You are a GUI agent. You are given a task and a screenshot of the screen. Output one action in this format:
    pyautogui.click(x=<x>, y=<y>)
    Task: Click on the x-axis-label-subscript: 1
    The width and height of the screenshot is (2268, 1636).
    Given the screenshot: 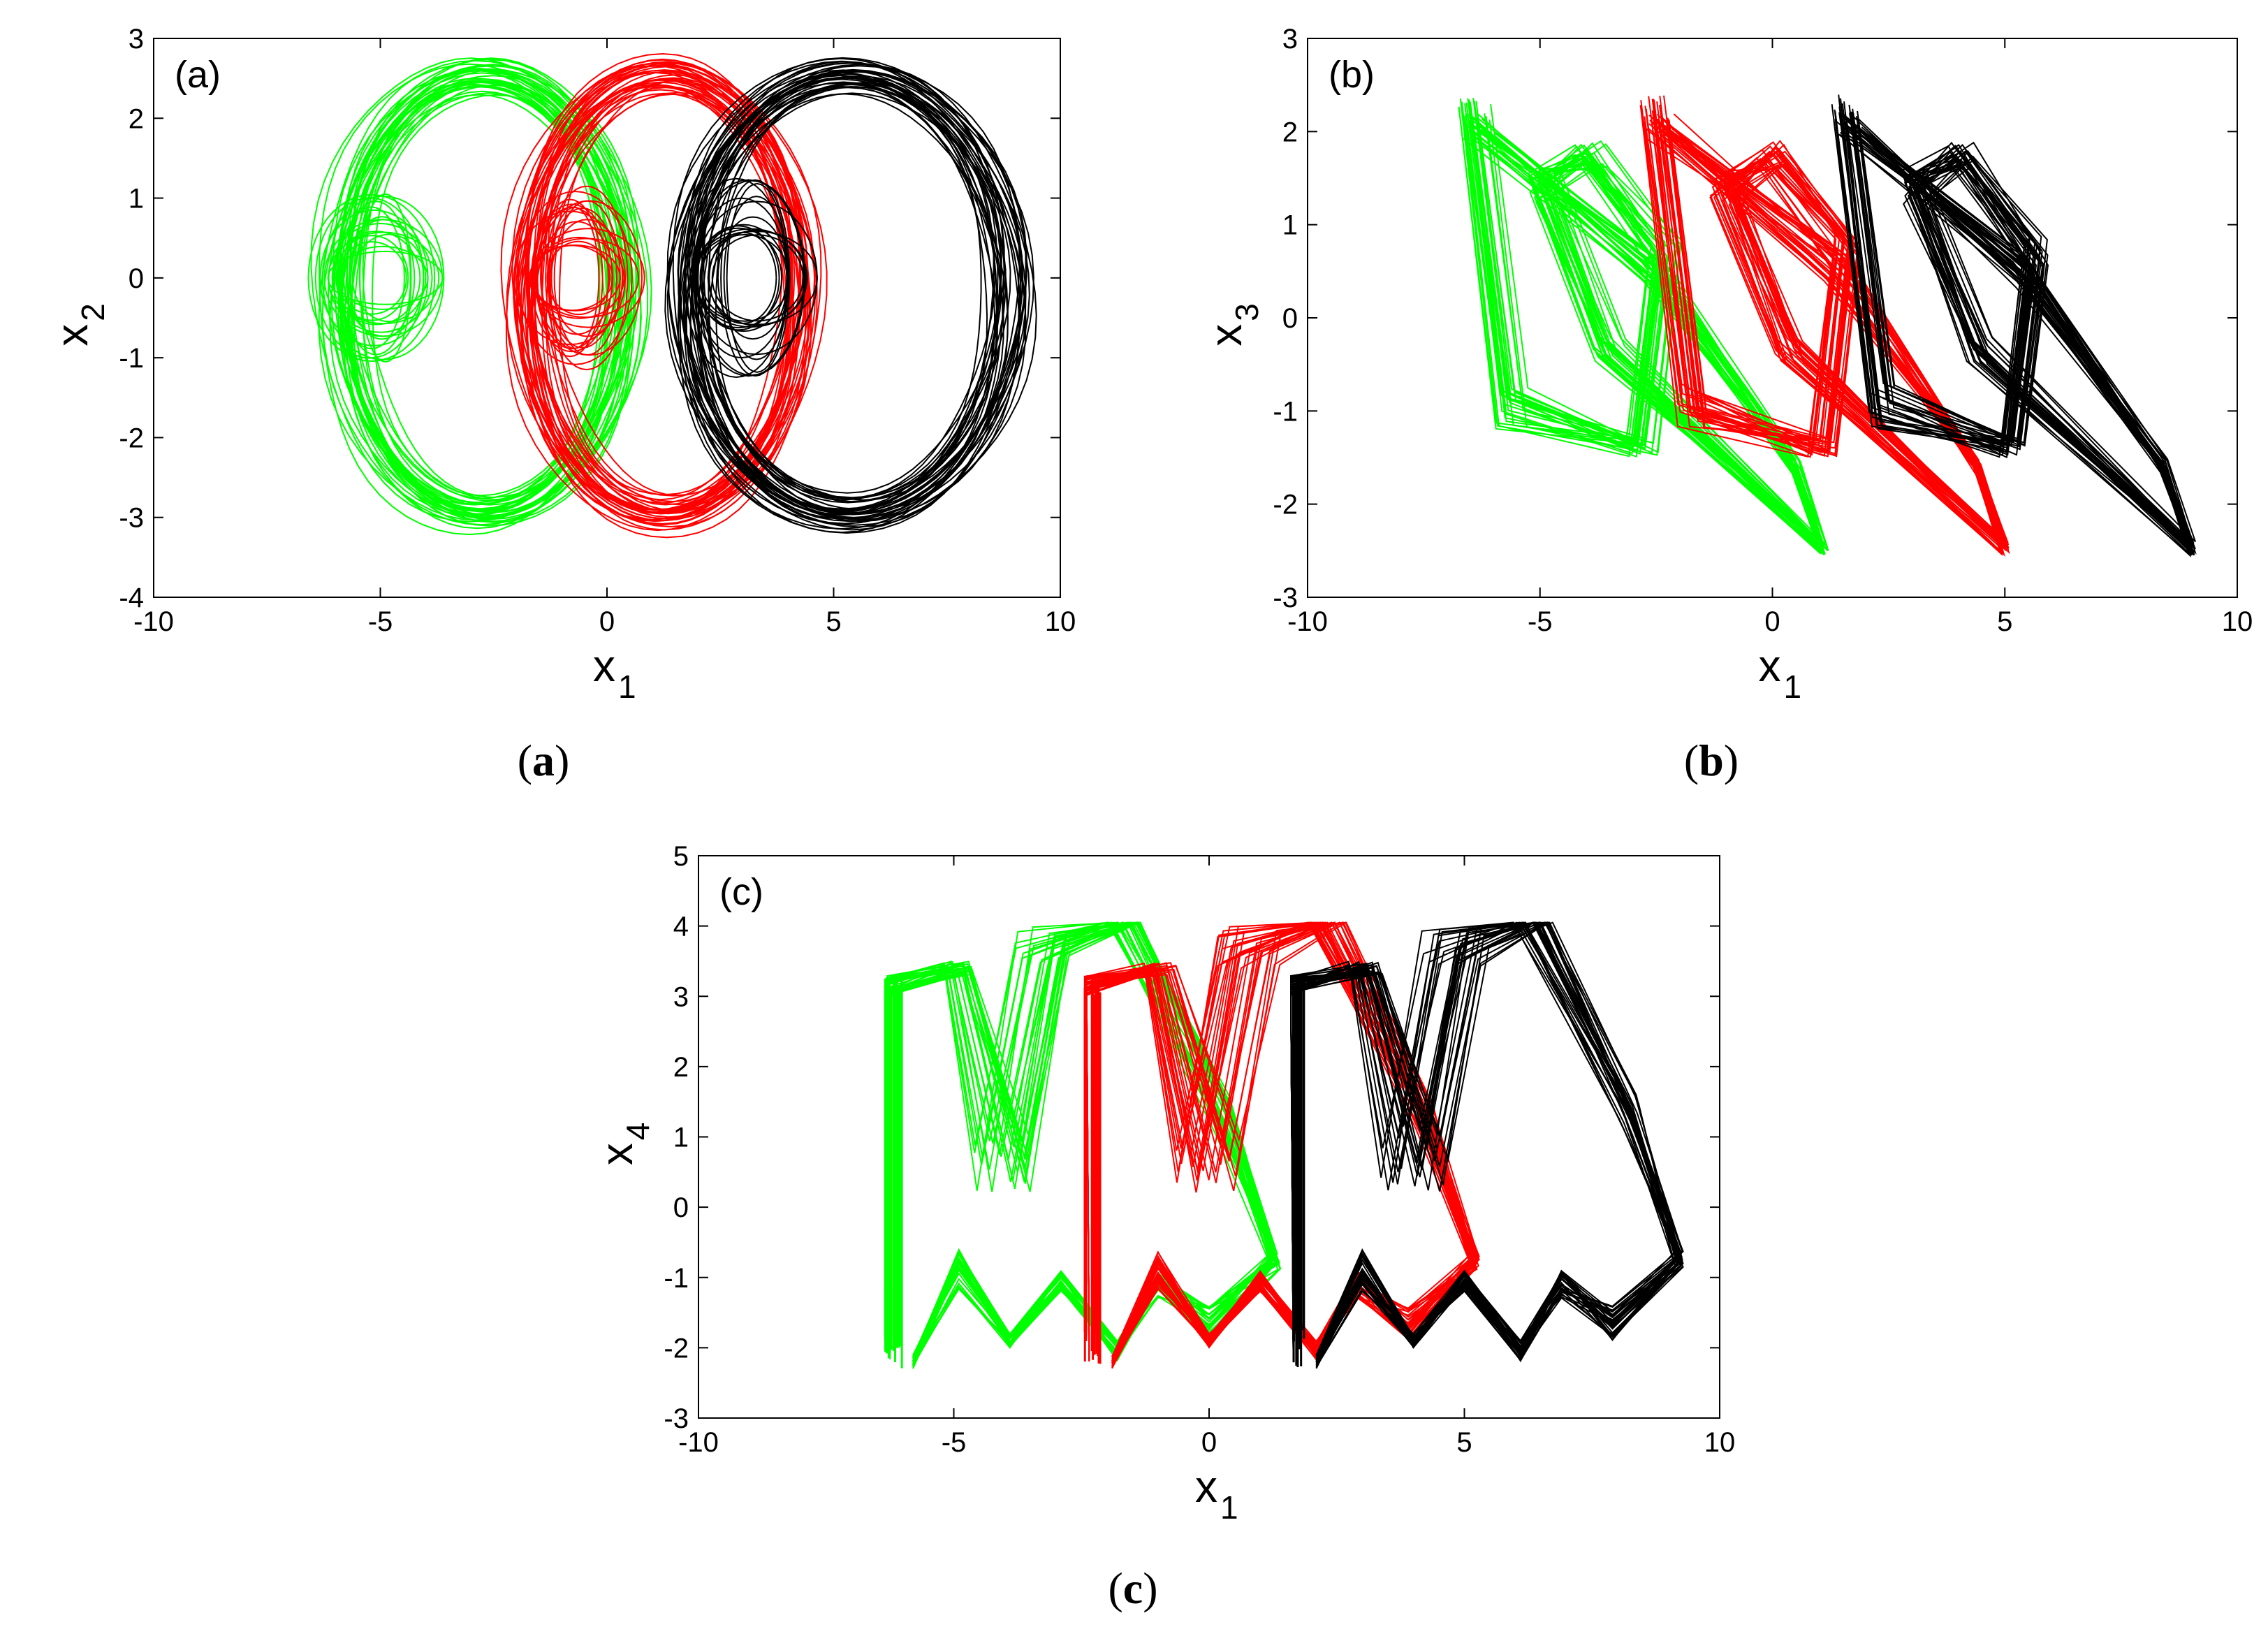 What is the action you would take?
    pyautogui.click(x=627, y=687)
    